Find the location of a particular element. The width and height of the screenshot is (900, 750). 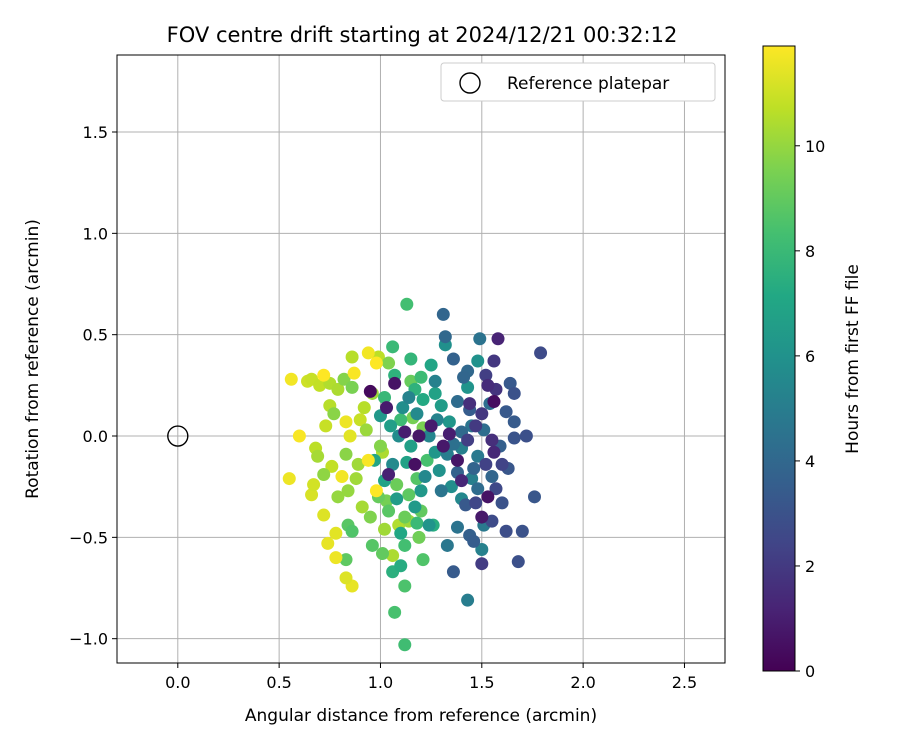

colorbar-label: Hours from first FF file is located at coordinates (853, 359).